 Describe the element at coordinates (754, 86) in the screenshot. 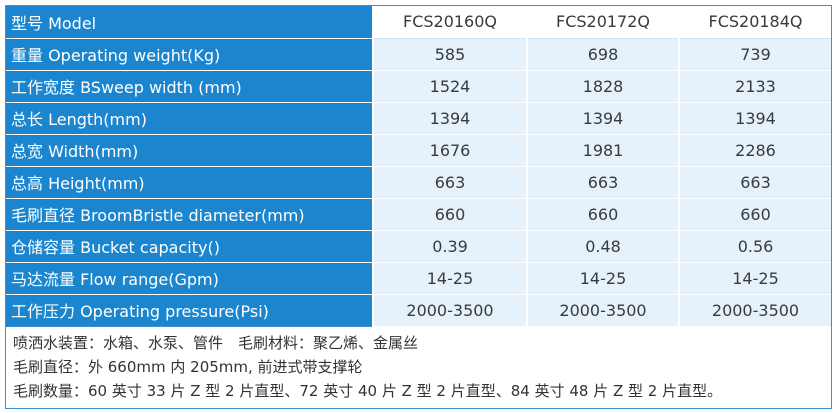

I see `spec-value: 2133` at that location.